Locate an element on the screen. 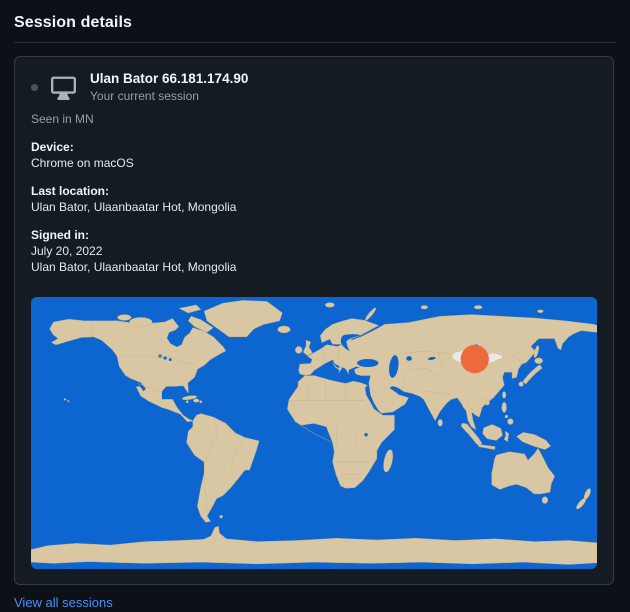 Image resolution: width=630 pixels, height=612 pixels. session-subtitle: Your current session is located at coordinates (144, 96).